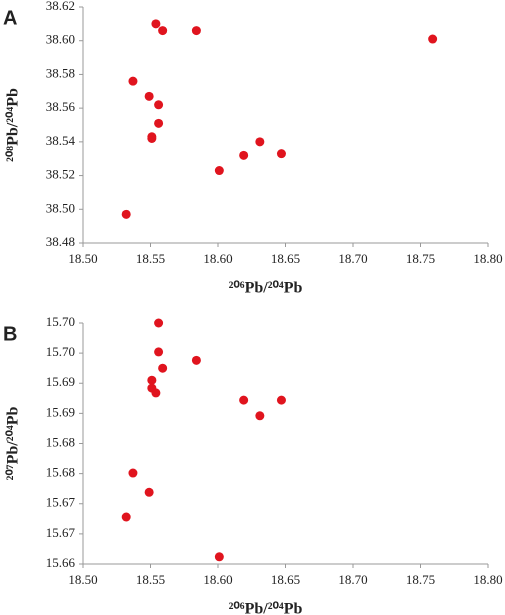 Image resolution: width=505 pixels, height=615 pixels. What do you see at coordinates (60, 72) in the screenshot?
I see `y-tick-label: 38.58` at bounding box center [60, 72].